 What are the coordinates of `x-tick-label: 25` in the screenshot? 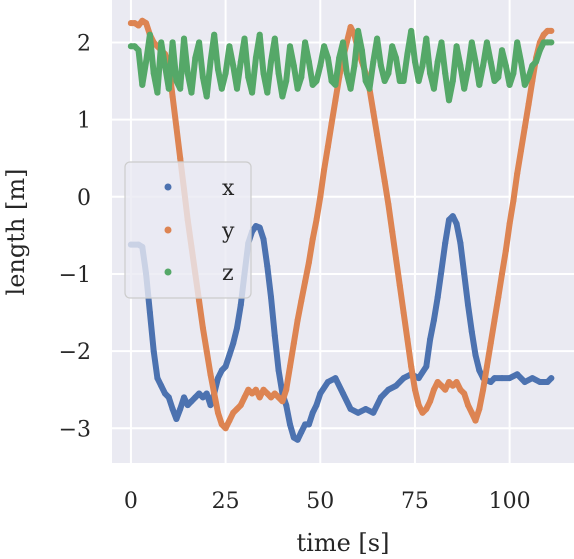 It's located at (226, 501).